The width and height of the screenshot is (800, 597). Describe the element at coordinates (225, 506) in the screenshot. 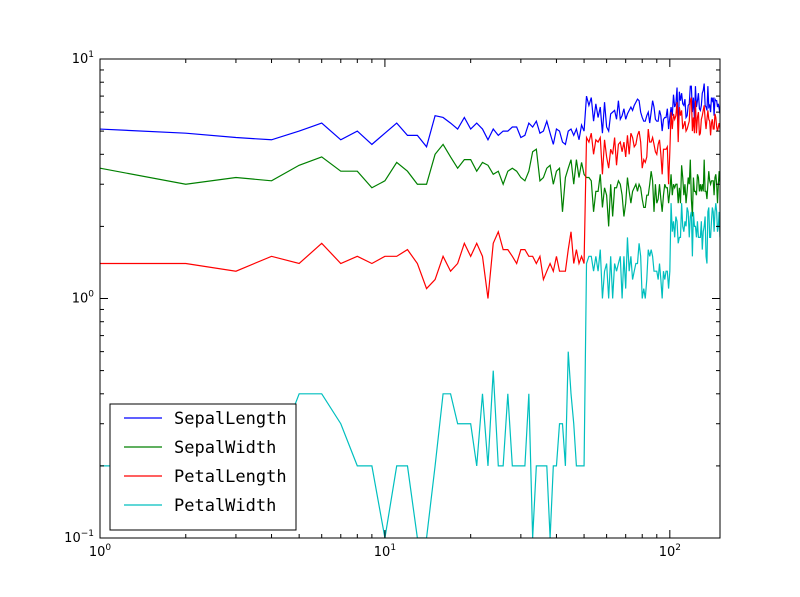

I see `legend-label-petalwidth: PetalWidth` at that location.